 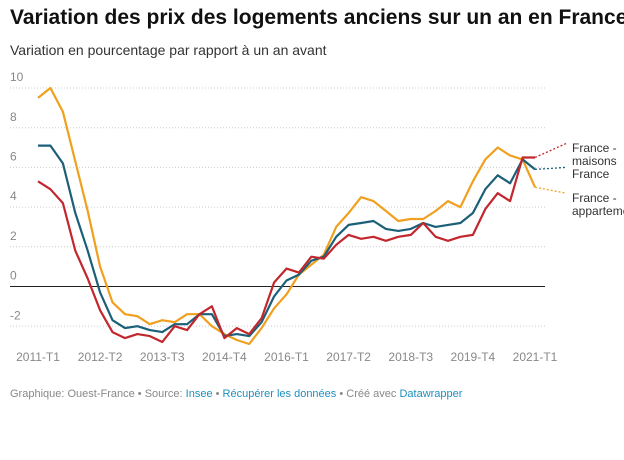 What do you see at coordinates (368, 394) in the screenshot?
I see `footer-text: • Créé avec` at bounding box center [368, 394].